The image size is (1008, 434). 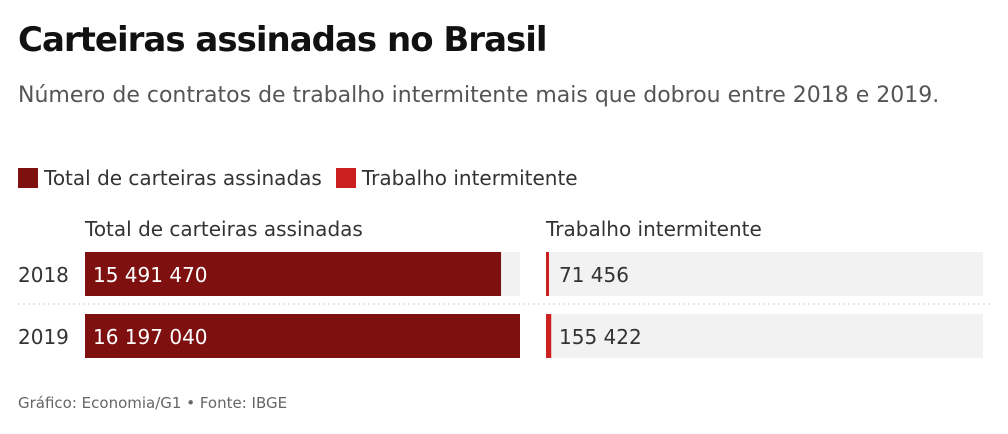 What do you see at coordinates (43, 337) in the screenshot?
I see `category-label-2019: 2019` at bounding box center [43, 337].